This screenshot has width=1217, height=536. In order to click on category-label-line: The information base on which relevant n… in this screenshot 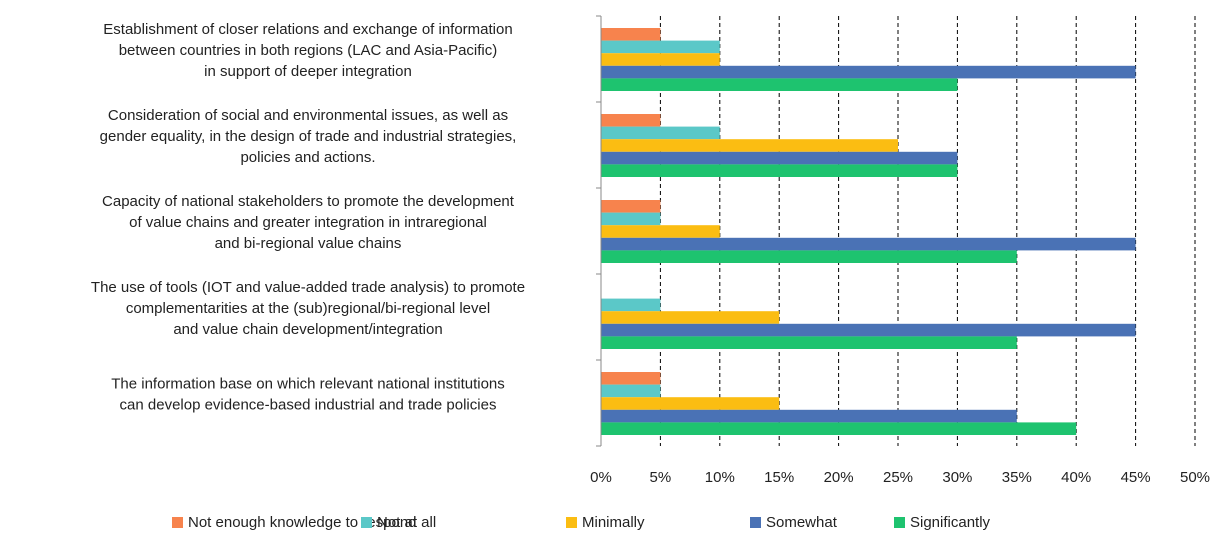, I will do `click(308, 383)`.